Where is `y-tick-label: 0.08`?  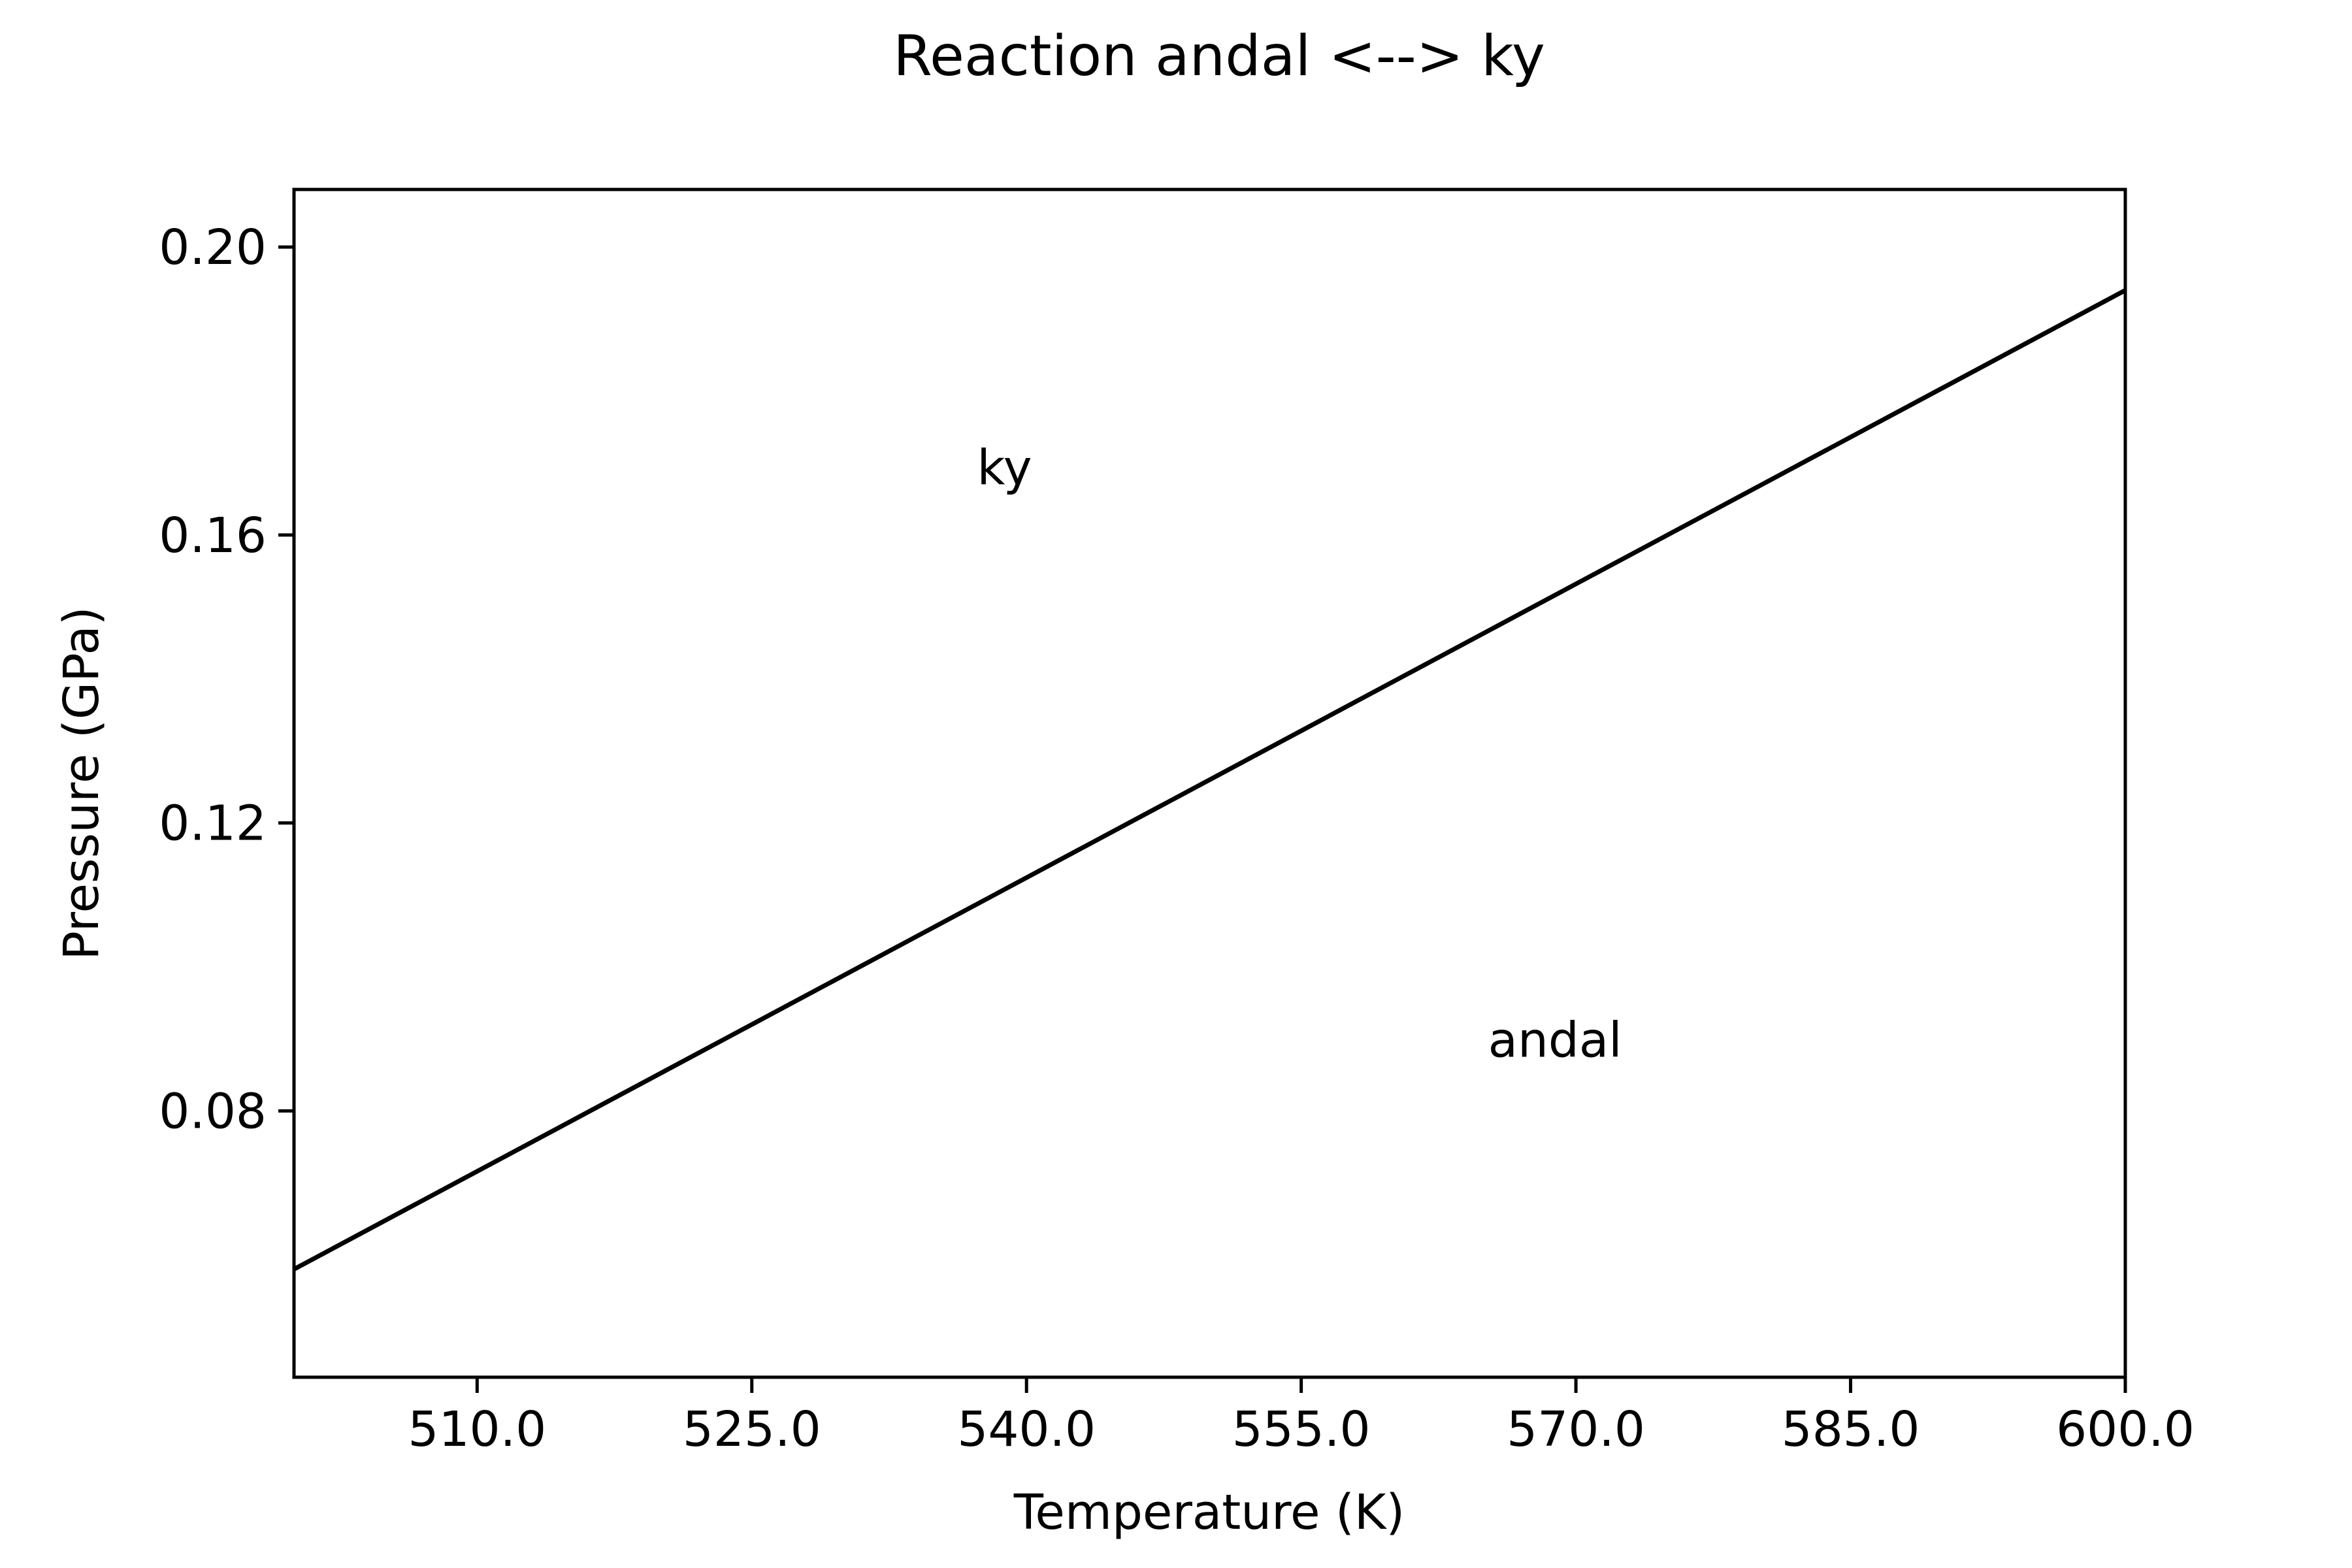 y-tick-label: 0.08 is located at coordinates (213, 1111).